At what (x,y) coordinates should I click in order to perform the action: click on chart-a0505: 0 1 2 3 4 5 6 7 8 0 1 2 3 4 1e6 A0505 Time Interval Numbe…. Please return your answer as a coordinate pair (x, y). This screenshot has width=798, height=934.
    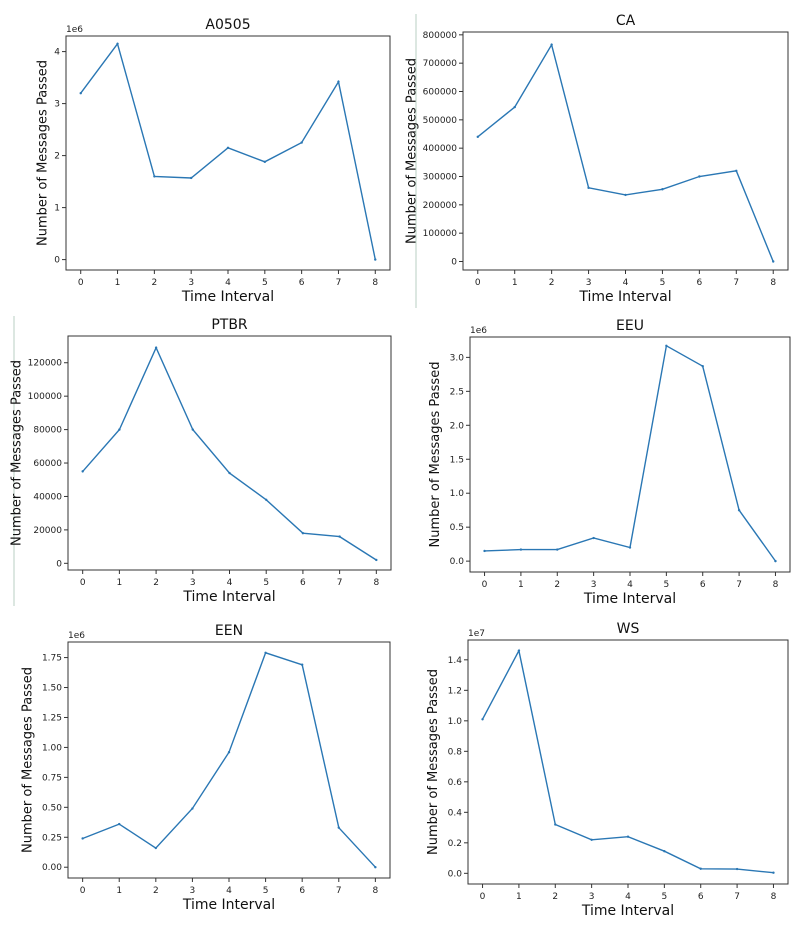
    Looking at the image, I should click on (213, 161).